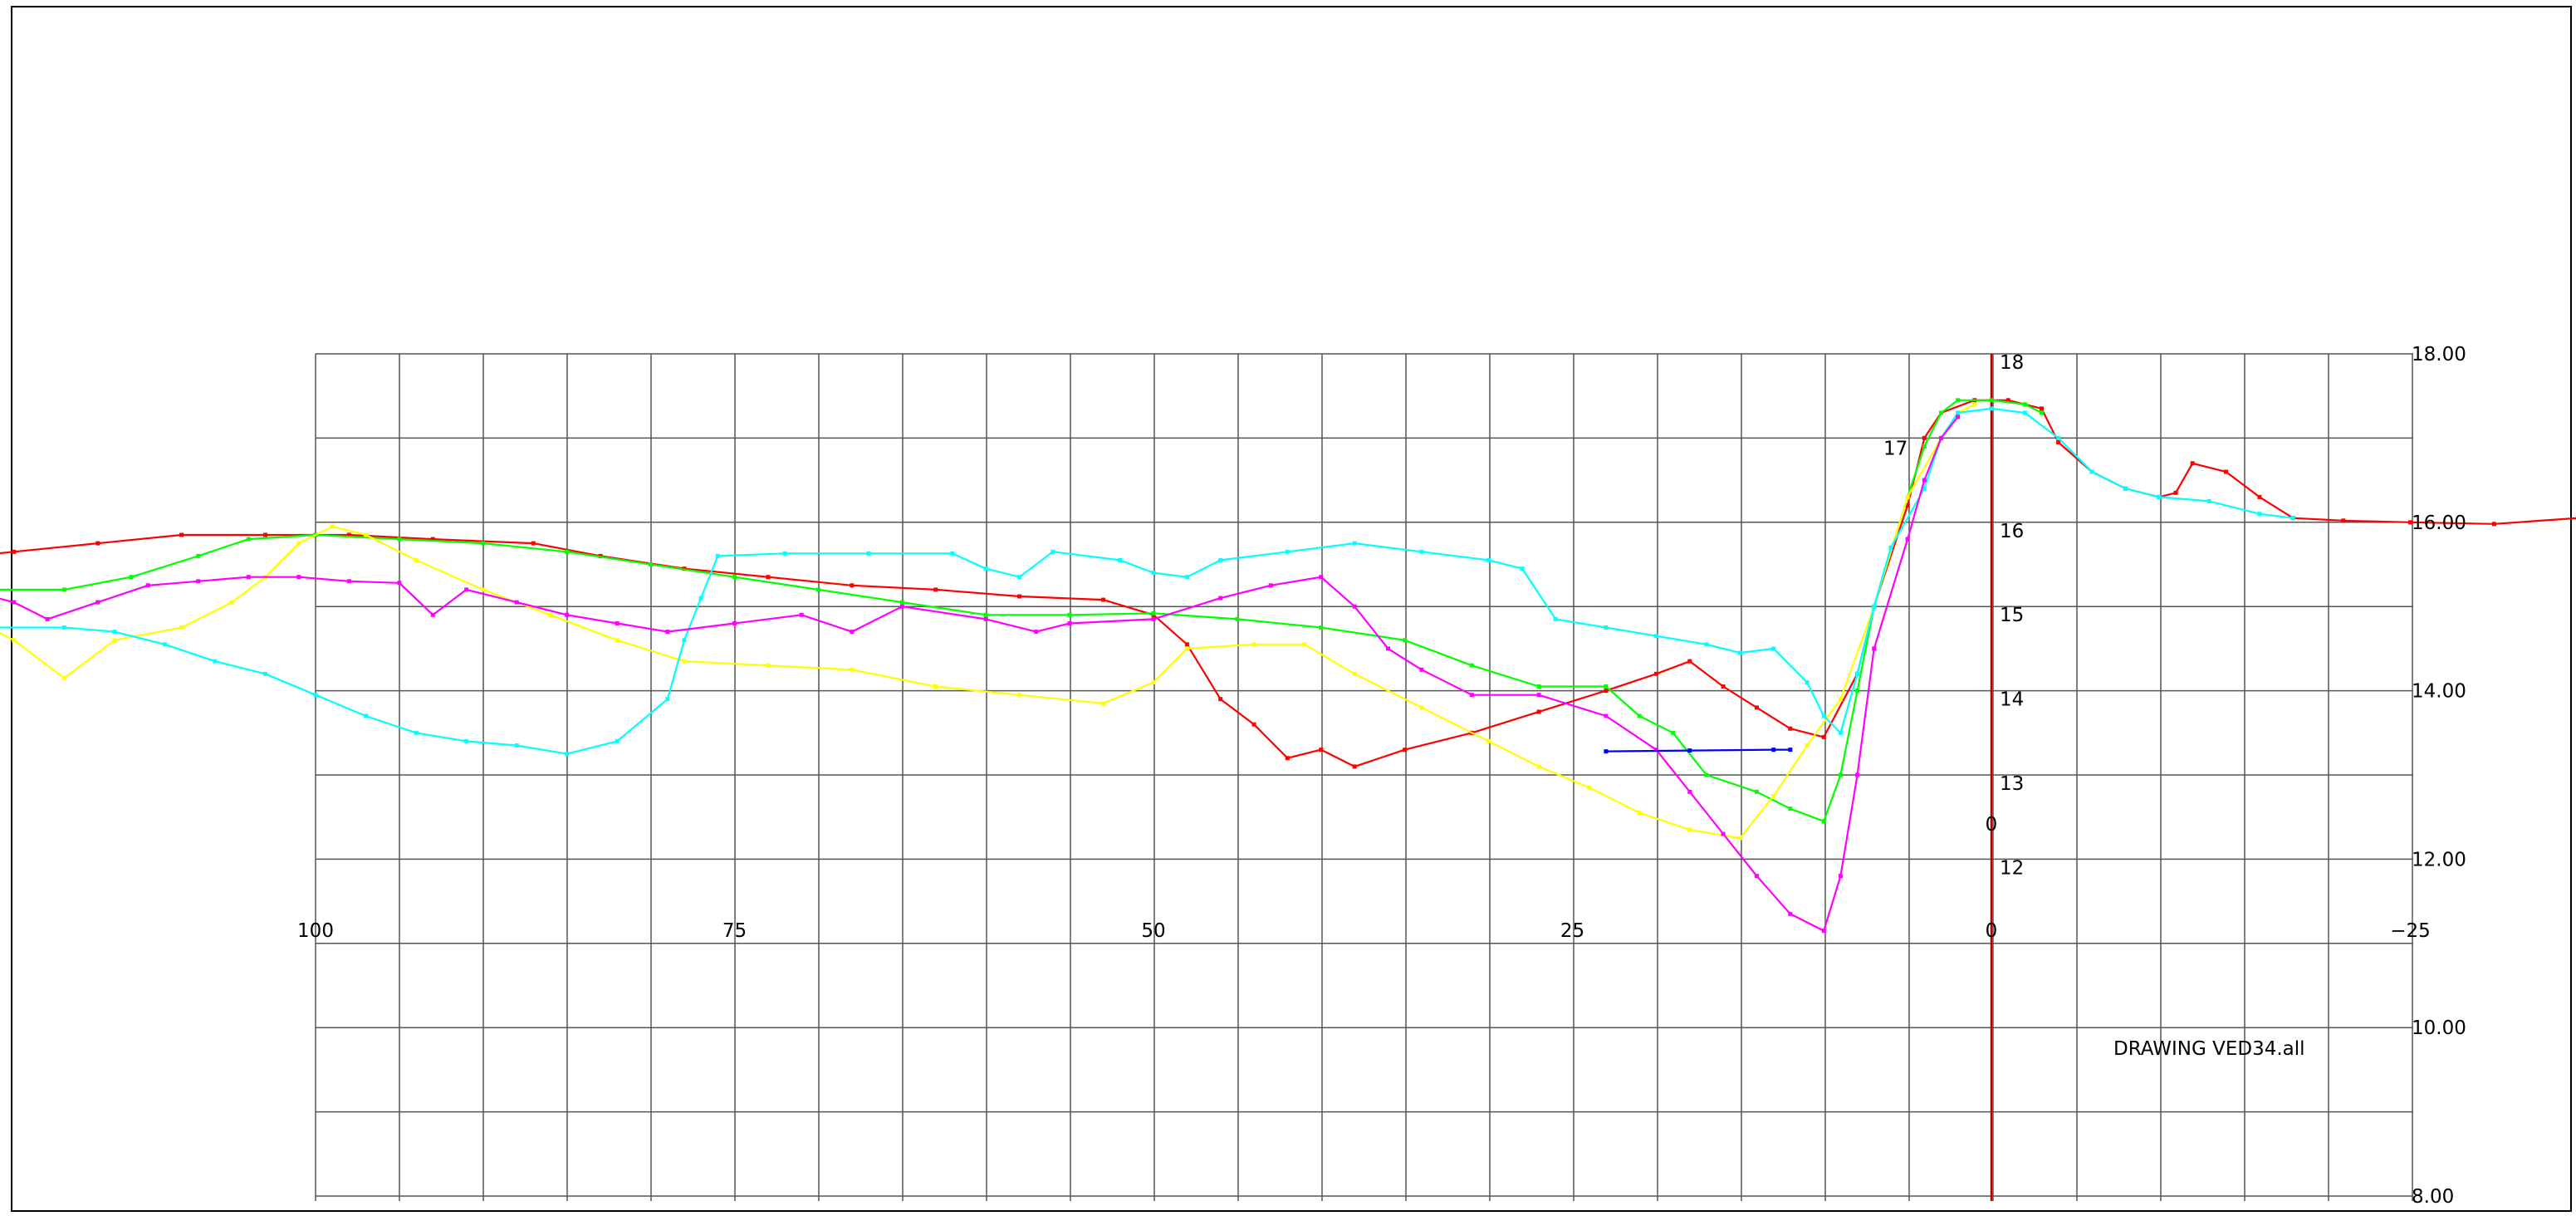 The height and width of the screenshot is (1216, 2576). What do you see at coordinates (2012, 363) in the screenshot?
I see `elevation-scale-label: 18` at bounding box center [2012, 363].